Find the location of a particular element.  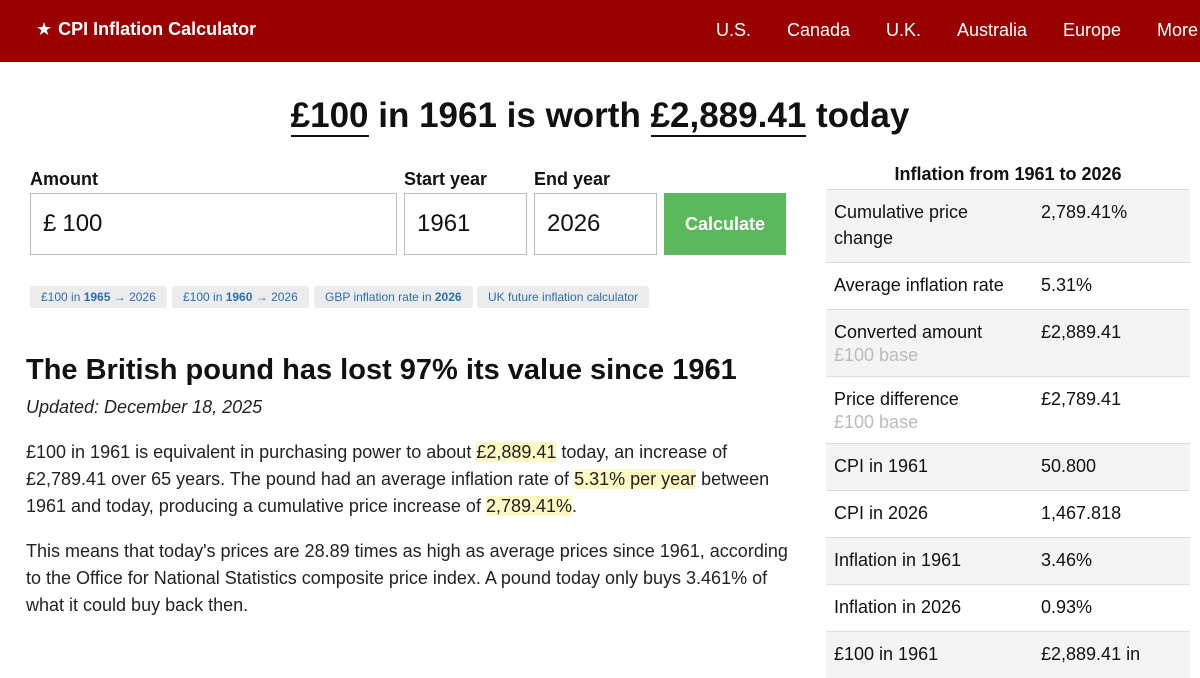

brand-title: CPI Inflation Calculator is located at coordinates (157, 29).